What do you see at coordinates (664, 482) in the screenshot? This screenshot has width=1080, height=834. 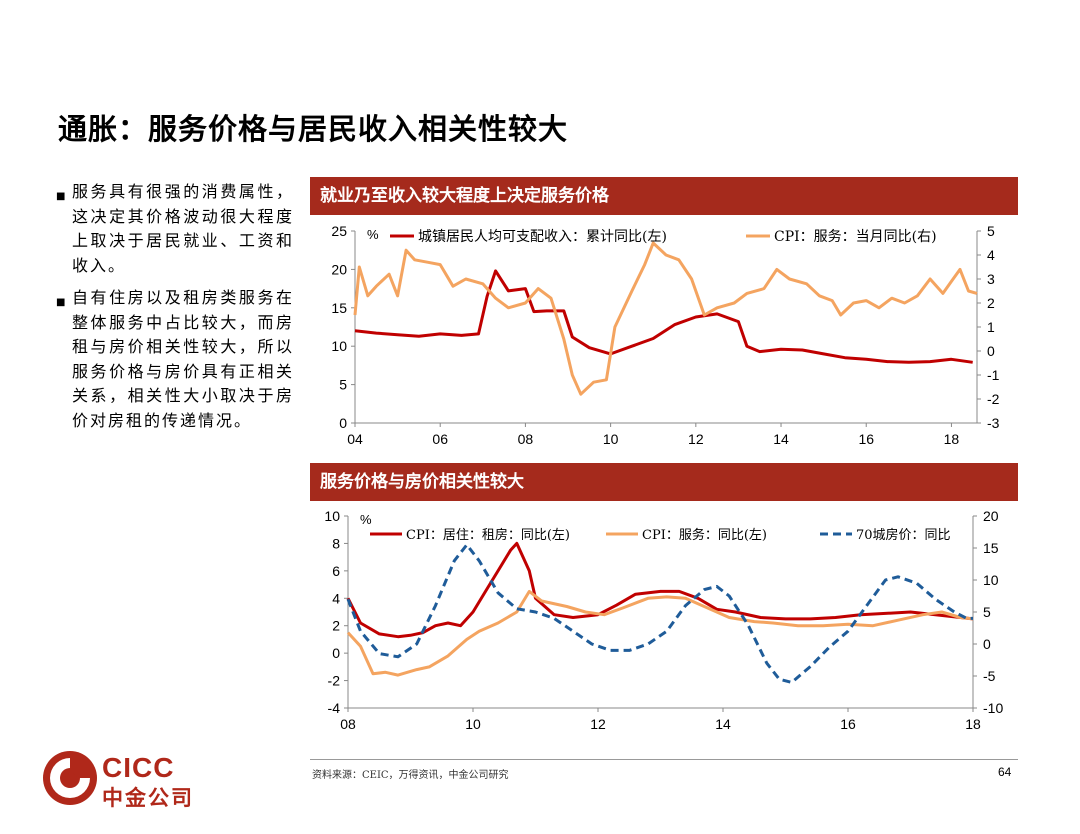 I see `chart2-title-bar: 服务价格与房价相关性较大` at bounding box center [664, 482].